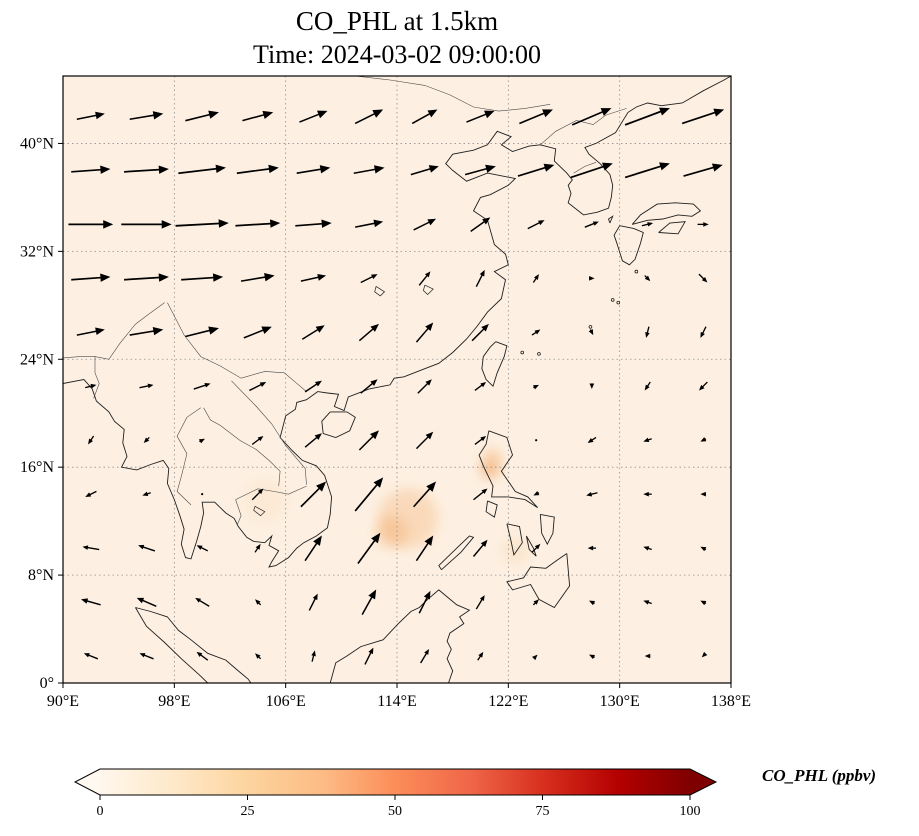 The image size is (919, 836). Describe the element at coordinates (37, 143) in the screenshot. I see `y-tick-label: 40°N` at that location.